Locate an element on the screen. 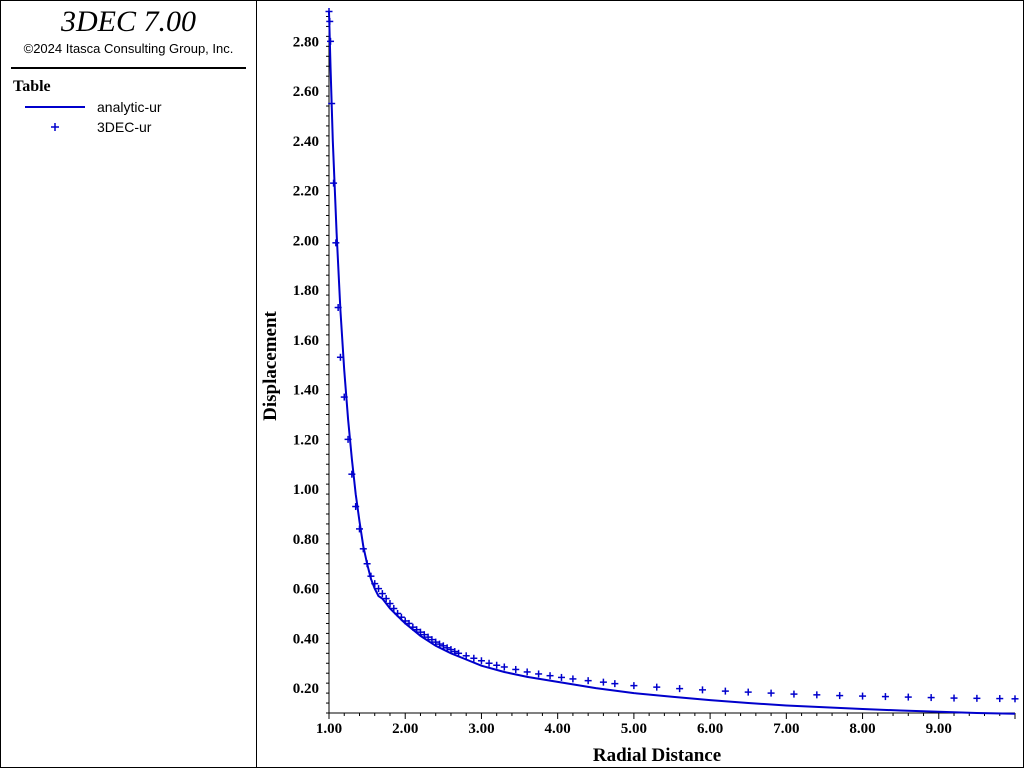 The width and height of the screenshot is (1024, 772). x-axis-title: Radial Distance is located at coordinates (657, 755).